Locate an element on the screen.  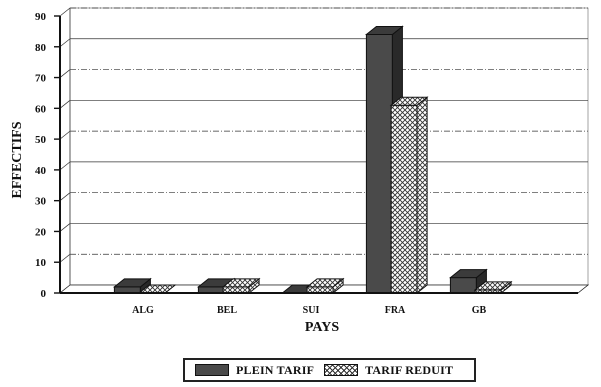
x-tick-label: GB is located at coordinates (479, 310).